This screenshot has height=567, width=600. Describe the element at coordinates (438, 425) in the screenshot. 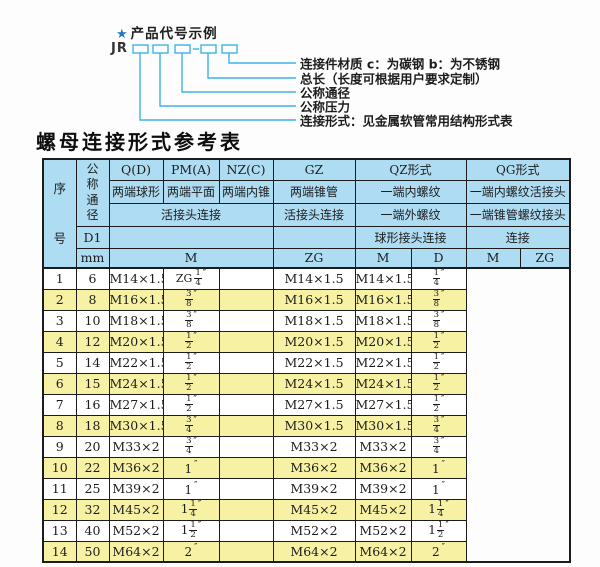

I see `qg-zg-cell: 3 4 ″` at that location.